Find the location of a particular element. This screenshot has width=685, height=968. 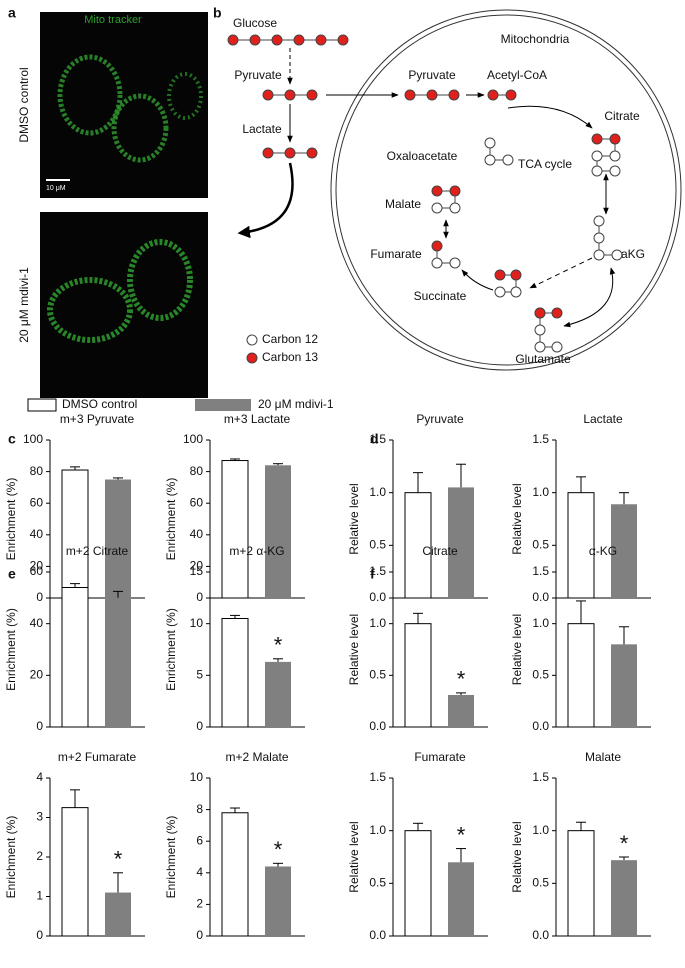

y-axis-label: Relative level is located at coordinates (354, 856).